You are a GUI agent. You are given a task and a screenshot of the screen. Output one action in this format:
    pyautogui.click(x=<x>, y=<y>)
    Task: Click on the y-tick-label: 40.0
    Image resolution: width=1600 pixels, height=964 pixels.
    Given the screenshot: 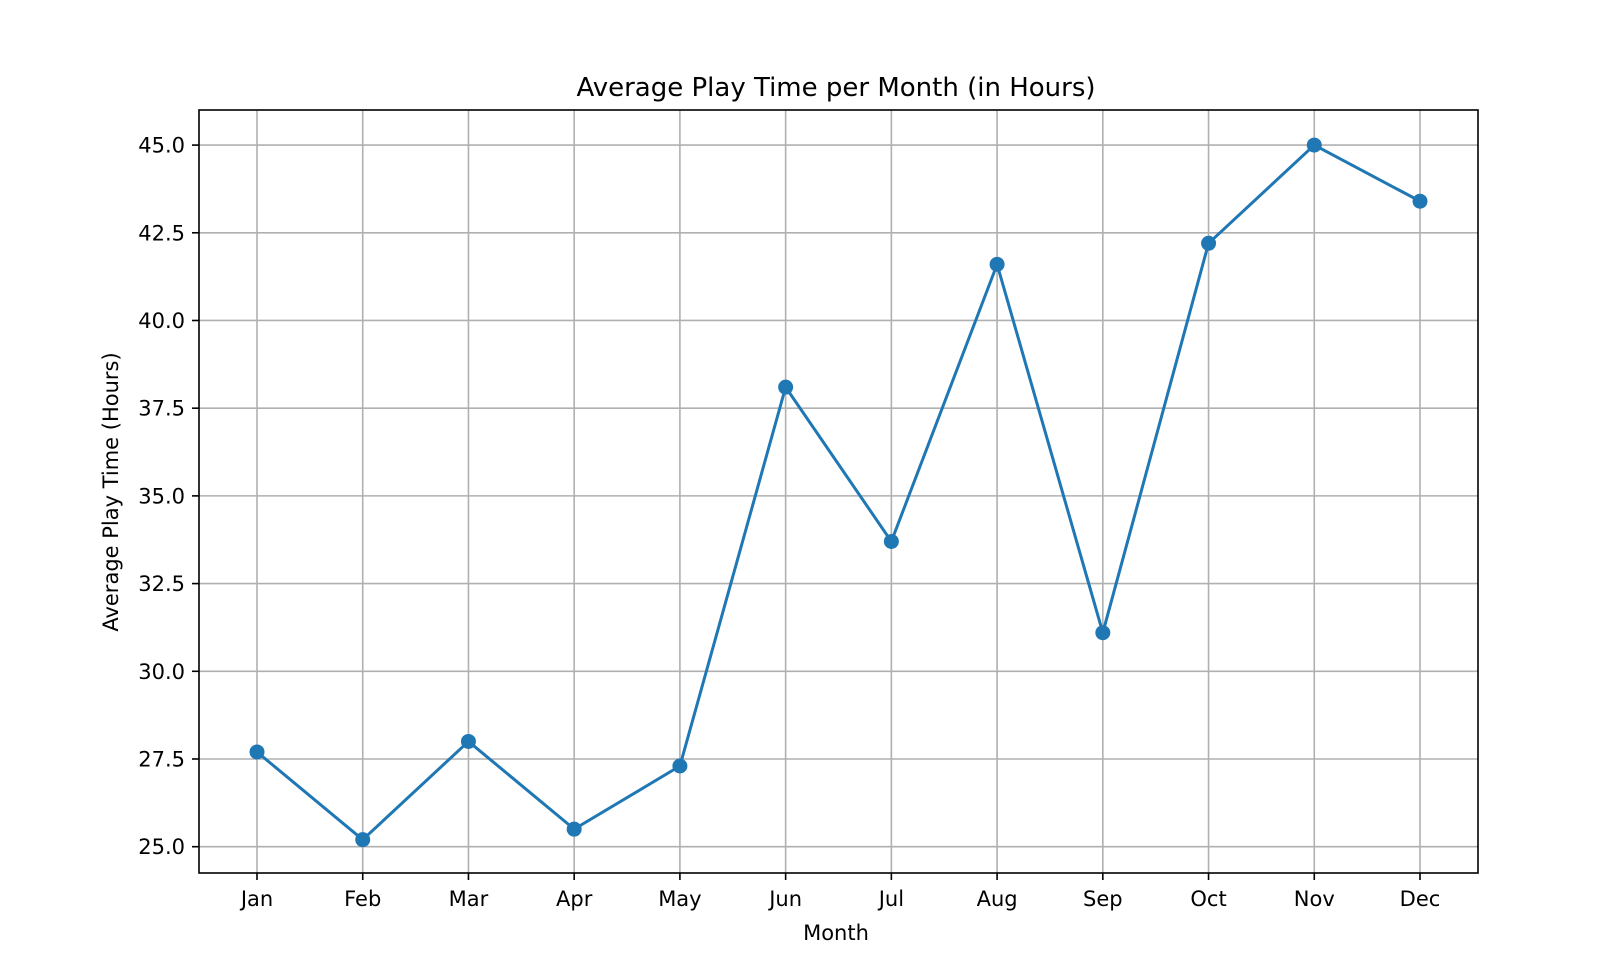 What is the action you would take?
    pyautogui.click(x=161, y=321)
    